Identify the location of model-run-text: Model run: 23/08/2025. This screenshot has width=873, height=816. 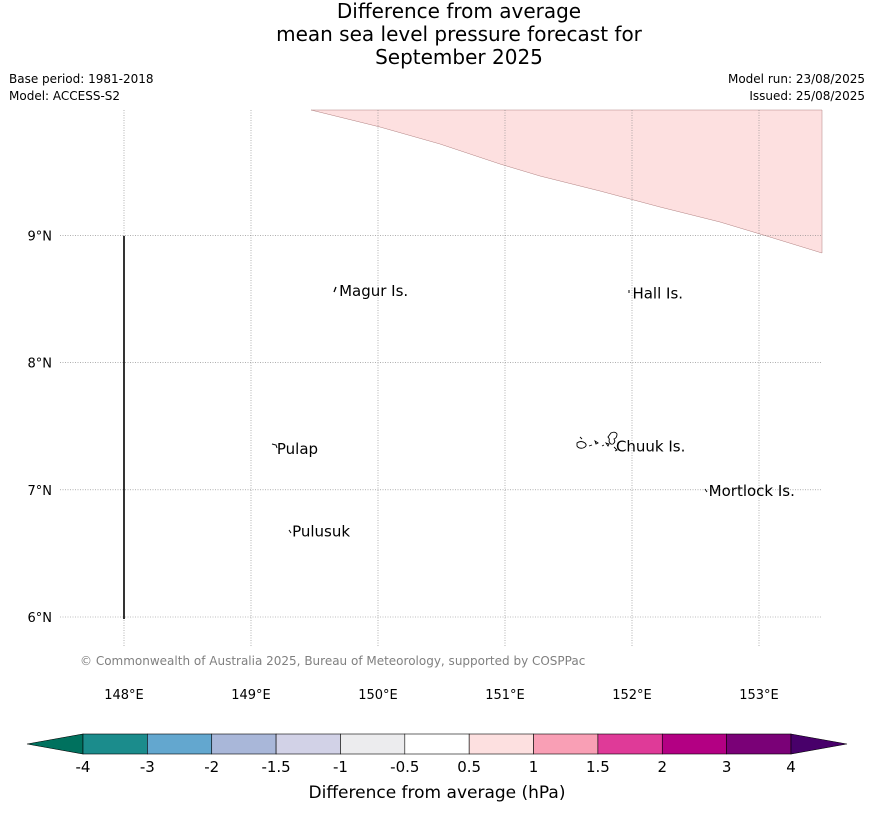
(796, 79).